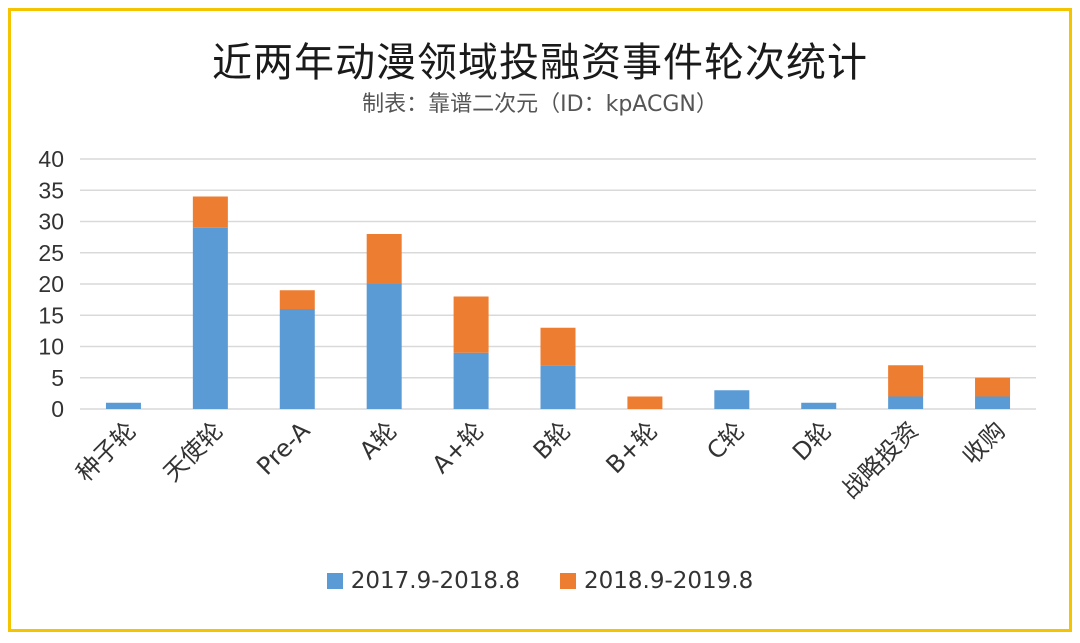 This screenshot has width=1080, height=643. Describe the element at coordinates (458, 447) in the screenshot. I see `x-tick-label: A+轮` at that location.